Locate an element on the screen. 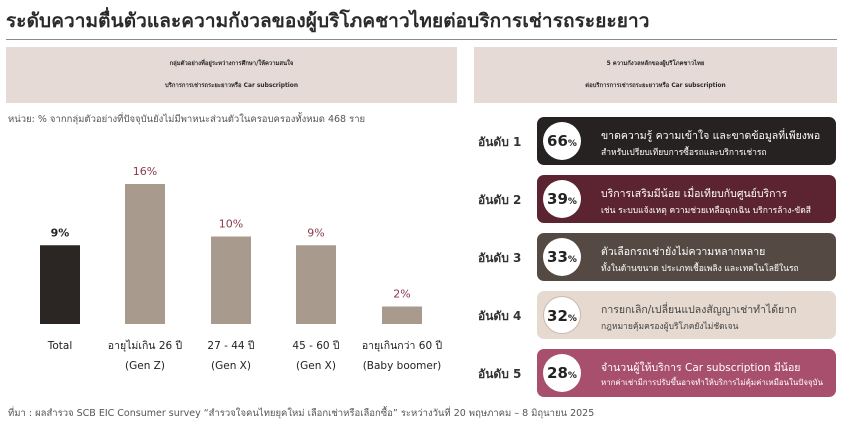 The image size is (845, 439). concern-percent-badge: 33% is located at coordinates (562, 257).